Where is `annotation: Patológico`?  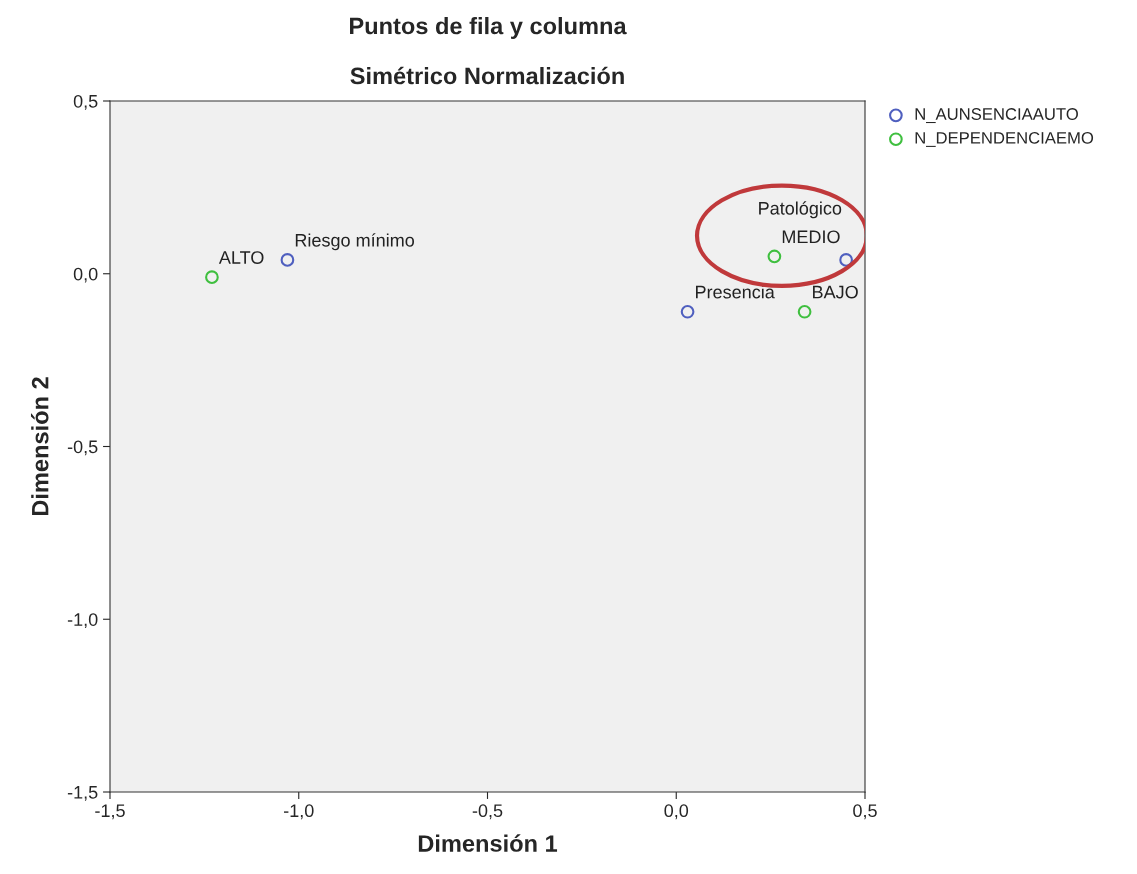 annotation: Patológico is located at coordinates (800, 210).